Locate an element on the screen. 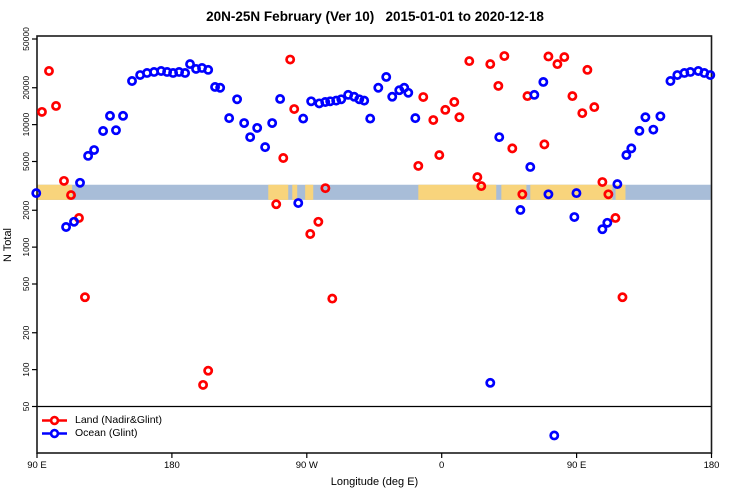 This screenshot has width=750, height=500. y-tick-label: 20000 is located at coordinates (26, 88).